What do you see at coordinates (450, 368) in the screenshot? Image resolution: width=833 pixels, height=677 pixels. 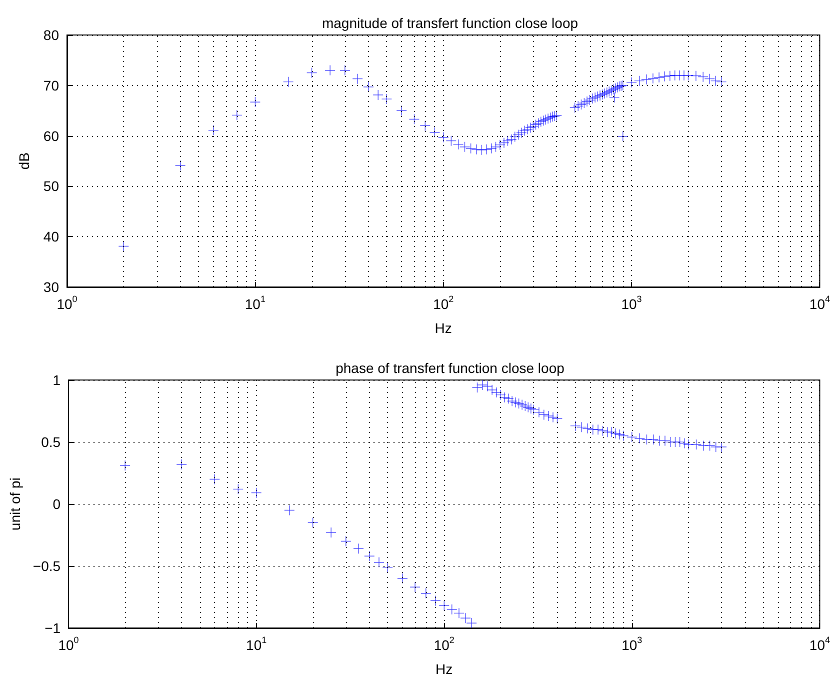 I see `chart-title: phase of transfert function close loop` at bounding box center [450, 368].